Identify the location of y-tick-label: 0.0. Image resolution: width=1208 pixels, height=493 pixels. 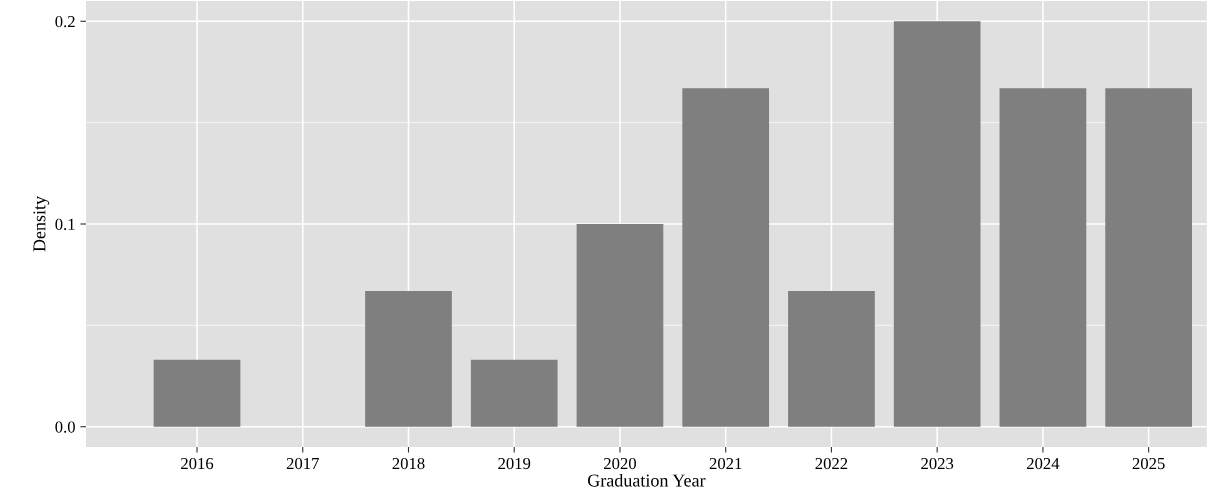
(65, 427).